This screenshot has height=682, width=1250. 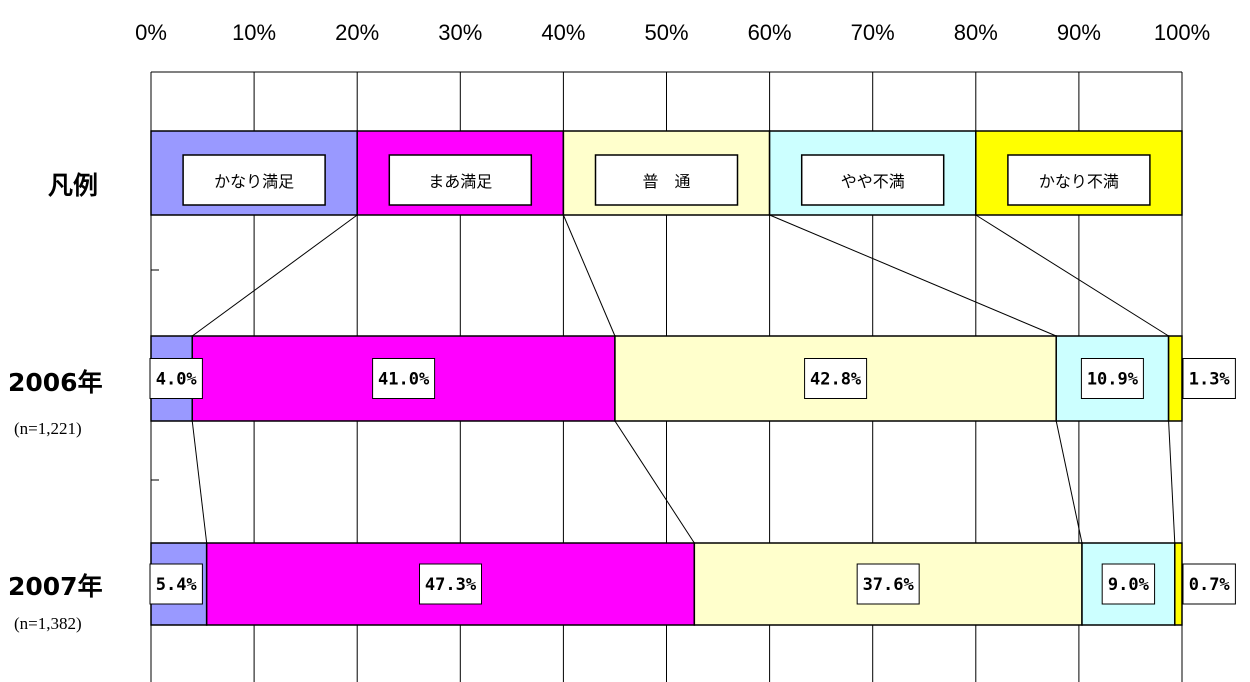 What do you see at coordinates (48, 428) in the screenshot?
I see `n-label-2006: (n=1,221)` at bounding box center [48, 428].